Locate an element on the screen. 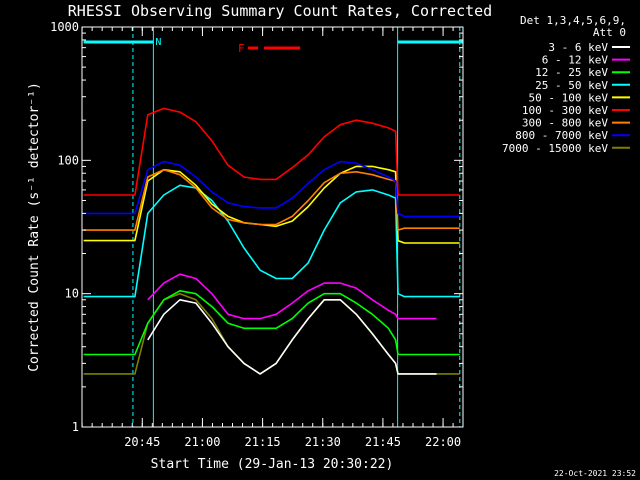 Image resolution: width=640 pixels, height=480 pixels. legend-header: Att 0 is located at coordinates (609, 32).